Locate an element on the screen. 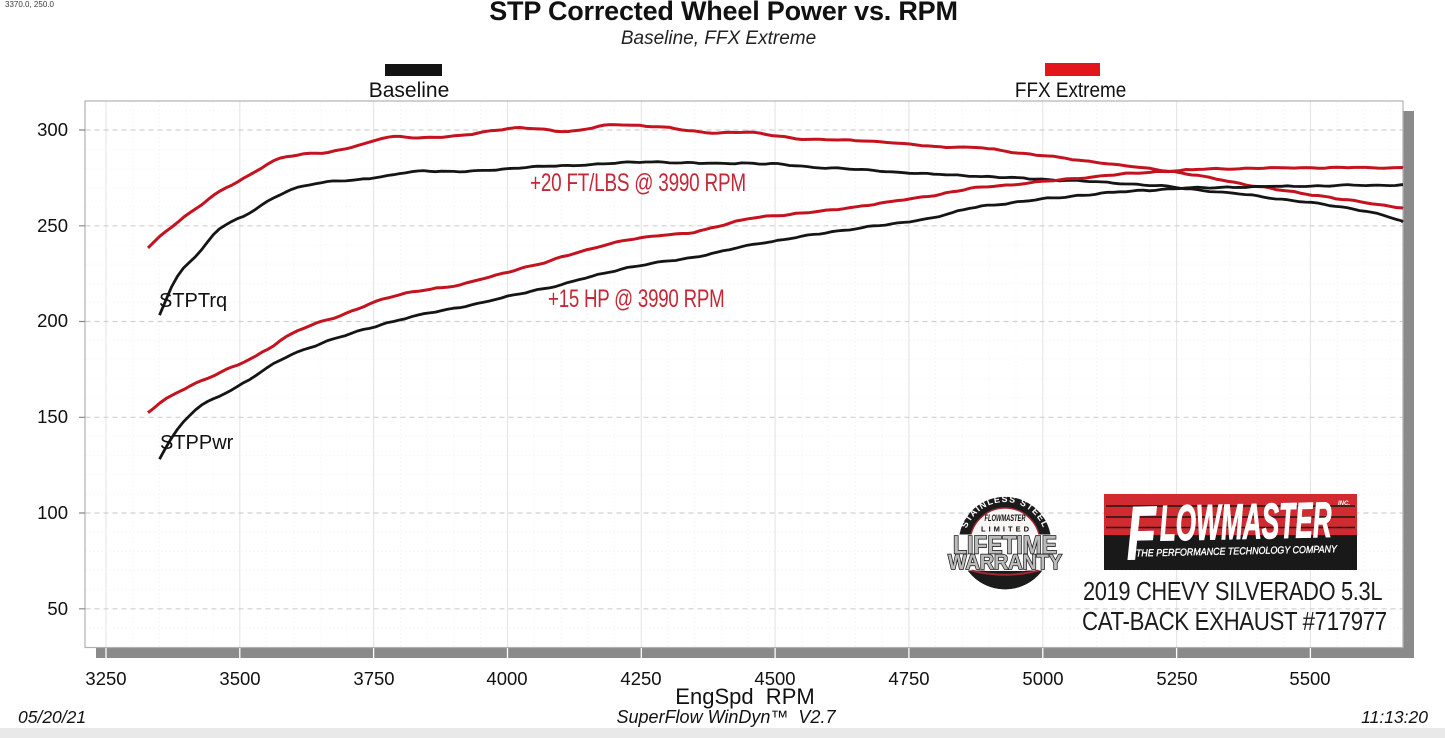  svg-text: WARRANTY is located at coordinates (1005, 562).